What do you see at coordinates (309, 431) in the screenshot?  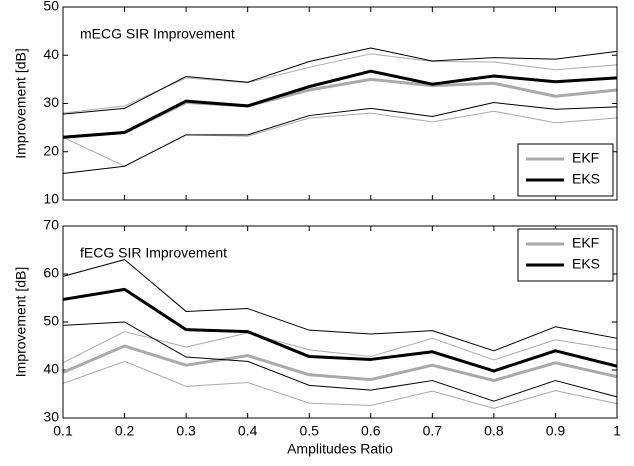 I see `x-tick-label: 0.5` at bounding box center [309, 431].